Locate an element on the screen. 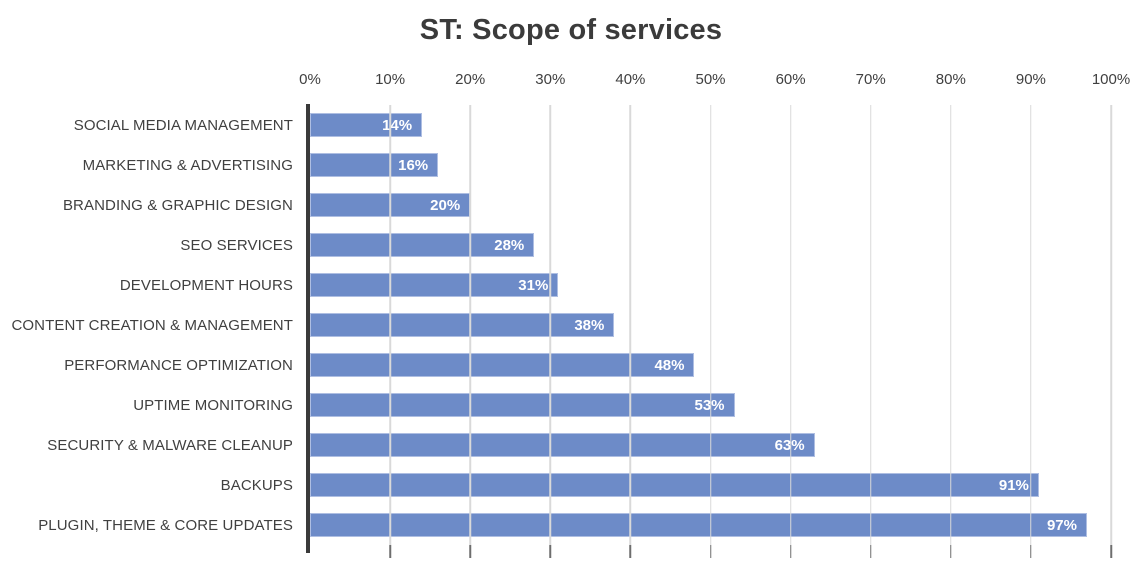 The image size is (1142, 562). bar-value-label: 48% is located at coordinates (669, 365).